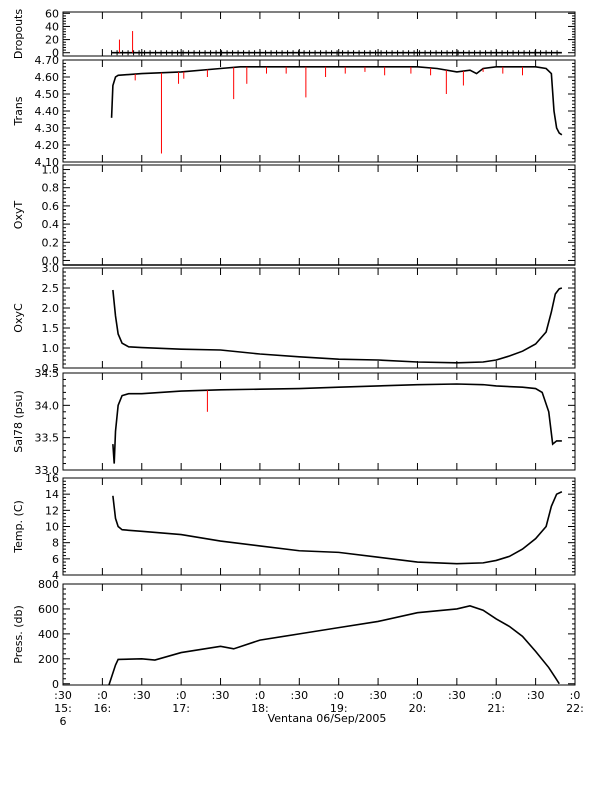 The image size is (612, 785). What do you see at coordinates (55, 543) in the screenshot?
I see `y-tick-label: 8` at bounding box center [55, 543].